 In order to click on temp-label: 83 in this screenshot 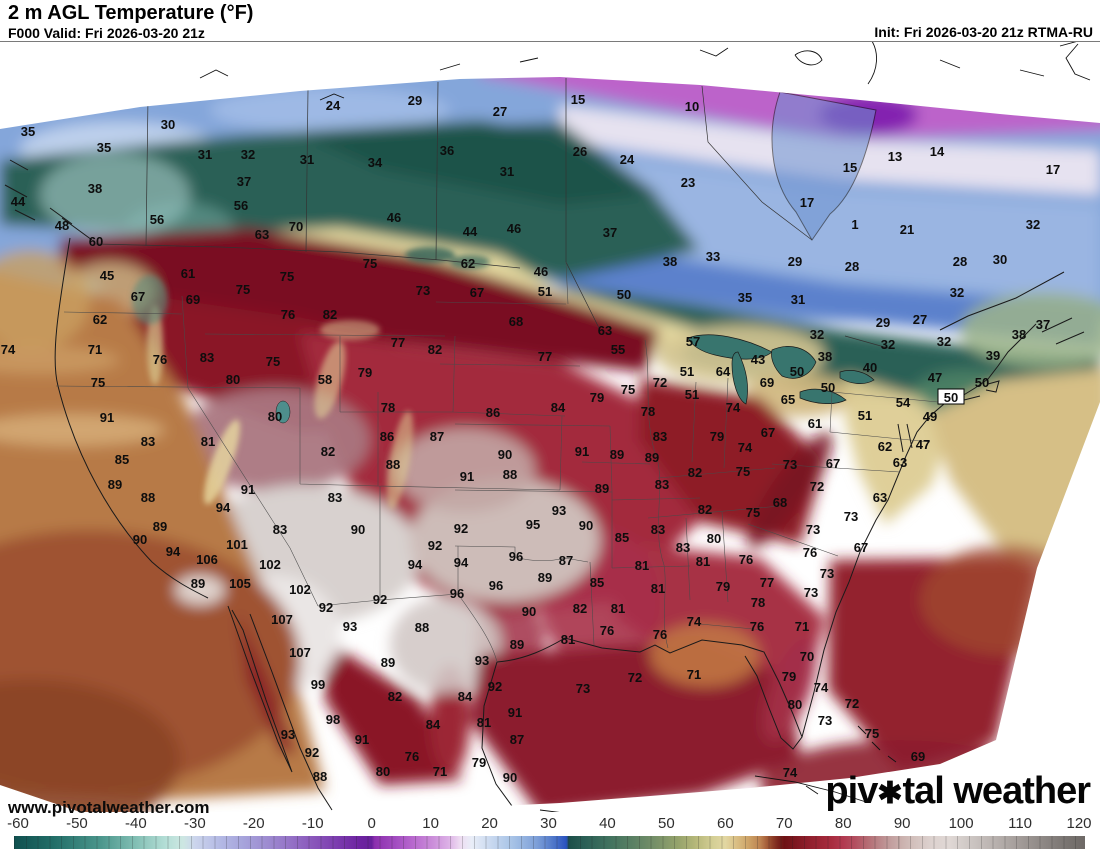, I will do `click(280, 529)`.